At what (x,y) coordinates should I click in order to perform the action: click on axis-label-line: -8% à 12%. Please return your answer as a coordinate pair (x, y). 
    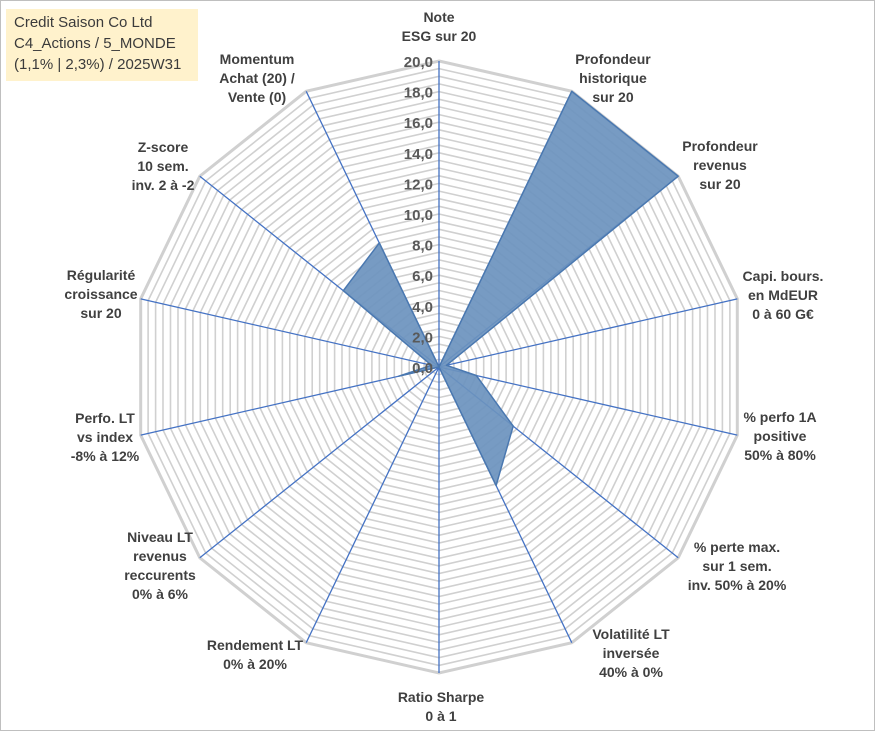
    Looking at the image, I should click on (105, 456).